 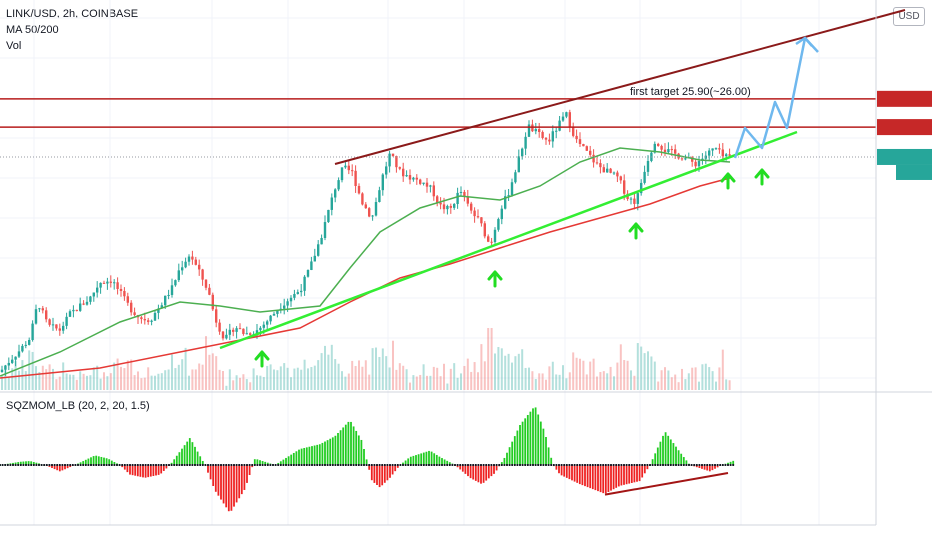 I want to click on countdown-box, so click(x=914, y=172).